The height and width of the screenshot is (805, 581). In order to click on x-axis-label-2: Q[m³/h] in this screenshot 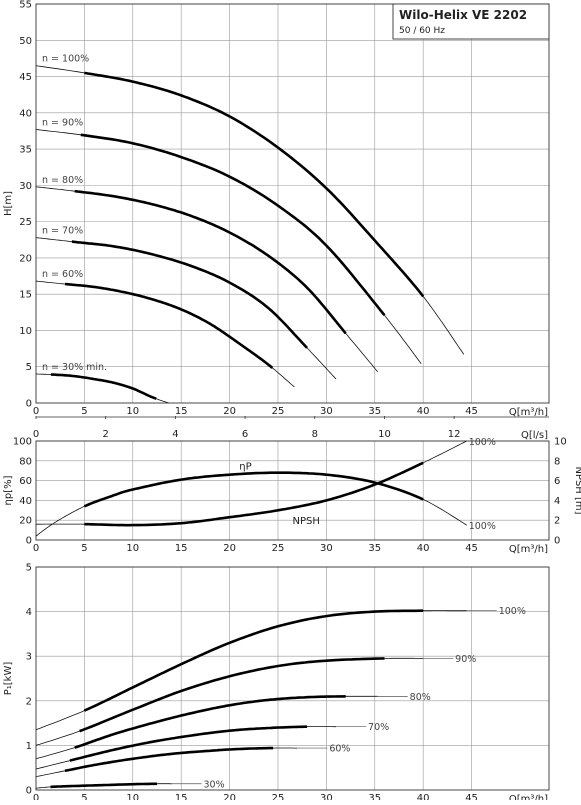, I will do `click(528, 797)`.